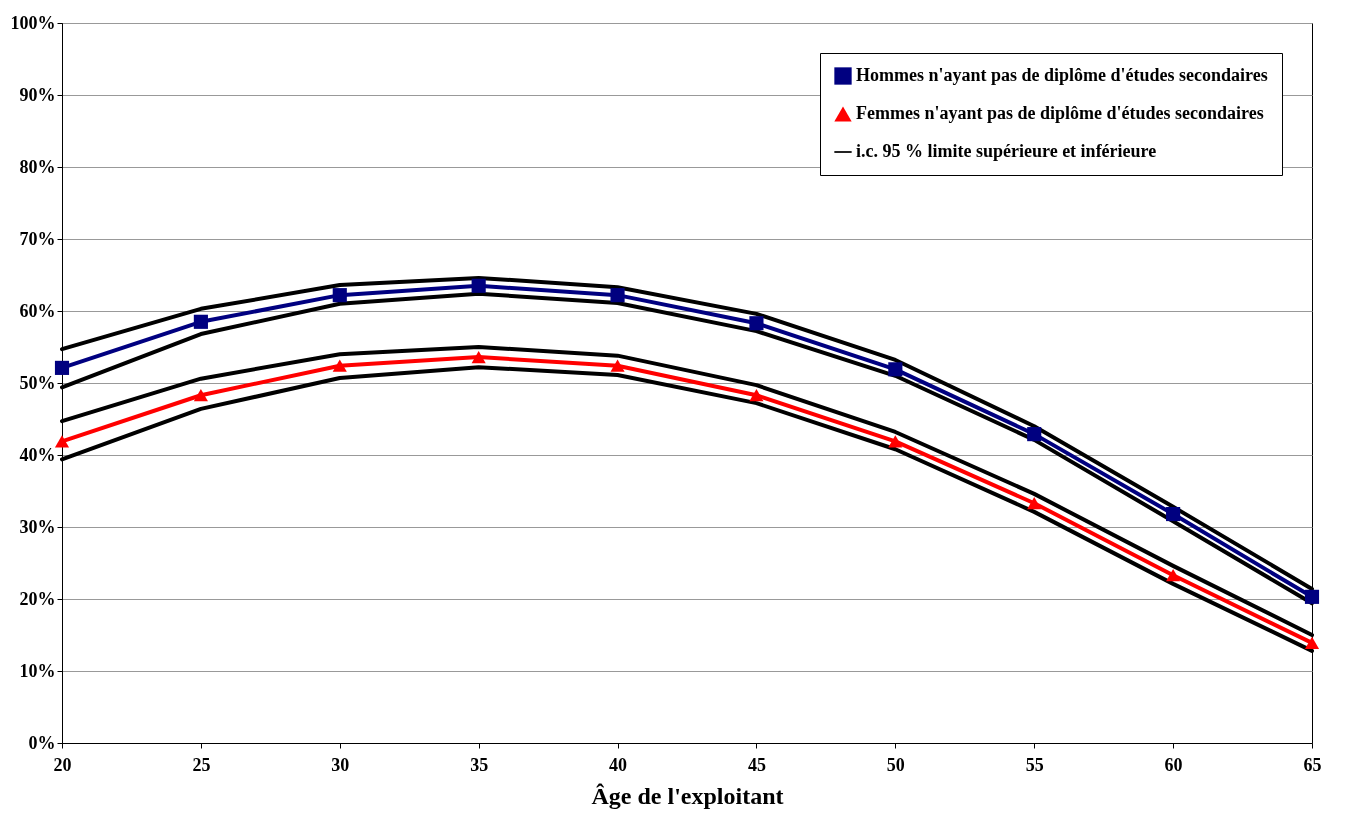  Describe the element at coordinates (1173, 764) in the screenshot. I see `x-tick-label: 60` at that location.